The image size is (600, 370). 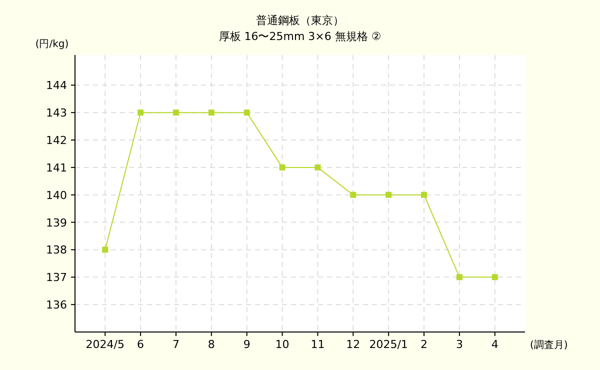 What do you see at coordinates (56, 250) in the screenshot?
I see `y-tick-label: 138` at bounding box center [56, 250].